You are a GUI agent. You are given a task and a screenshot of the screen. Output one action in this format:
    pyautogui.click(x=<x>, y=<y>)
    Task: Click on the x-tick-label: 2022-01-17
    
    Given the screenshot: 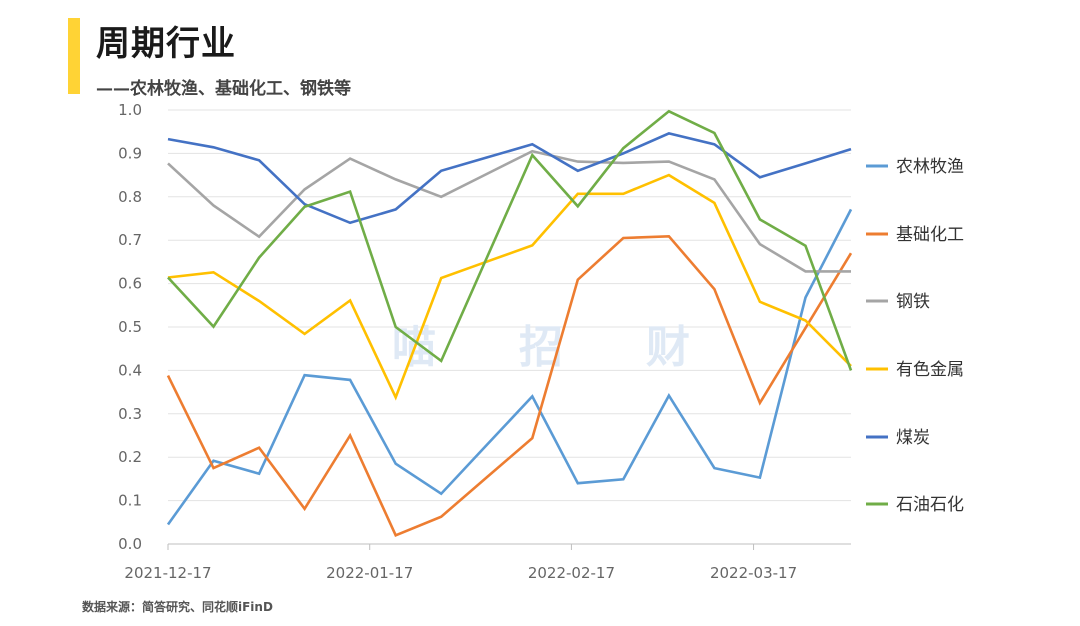 What is the action you would take?
    pyautogui.click(x=369, y=573)
    